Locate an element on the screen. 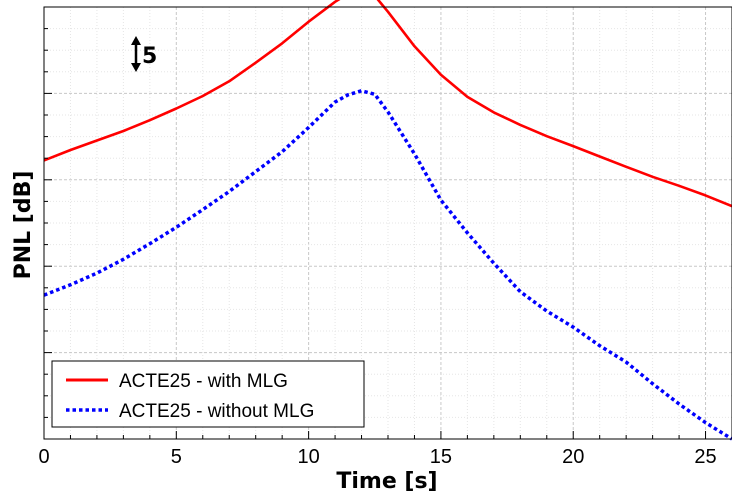 The image size is (732, 497). scale-annotation: 5 is located at coordinates (144, 54).